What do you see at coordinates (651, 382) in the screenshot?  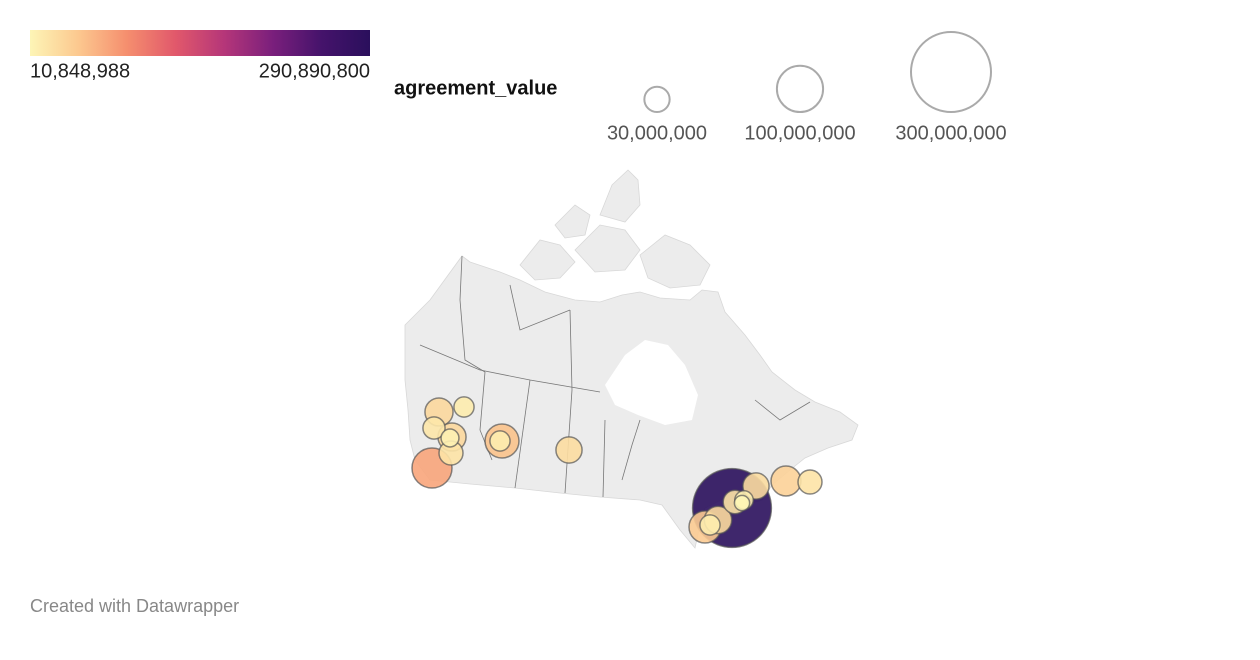 I see `hudson-bay` at bounding box center [651, 382].